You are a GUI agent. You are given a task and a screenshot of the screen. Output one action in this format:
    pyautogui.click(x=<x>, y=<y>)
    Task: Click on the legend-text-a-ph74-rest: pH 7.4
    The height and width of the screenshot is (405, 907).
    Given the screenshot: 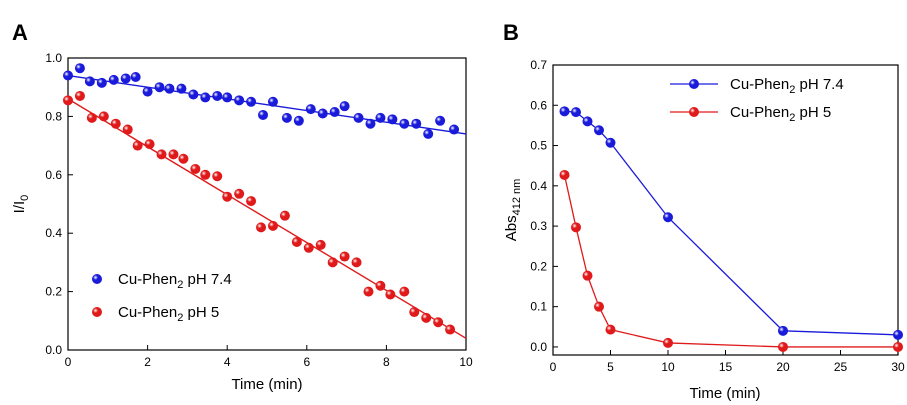 What is the action you would take?
    pyautogui.click(x=207, y=279)
    